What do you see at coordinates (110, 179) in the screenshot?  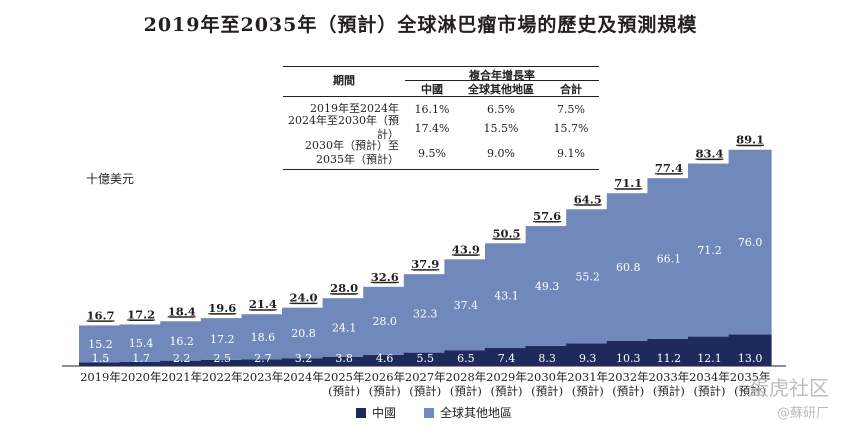 I see `unit-label: 十億美元` at bounding box center [110, 179].